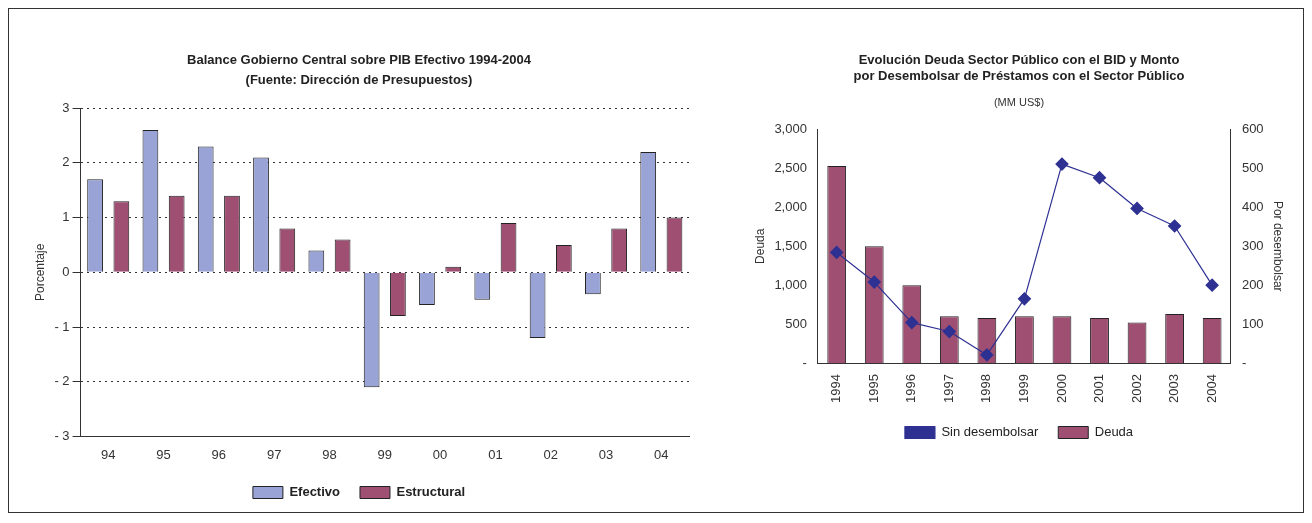 This screenshot has height=523, width=1312. What do you see at coordinates (790, 206) in the screenshot?
I see `y-tick-label: 2,000` at bounding box center [790, 206].